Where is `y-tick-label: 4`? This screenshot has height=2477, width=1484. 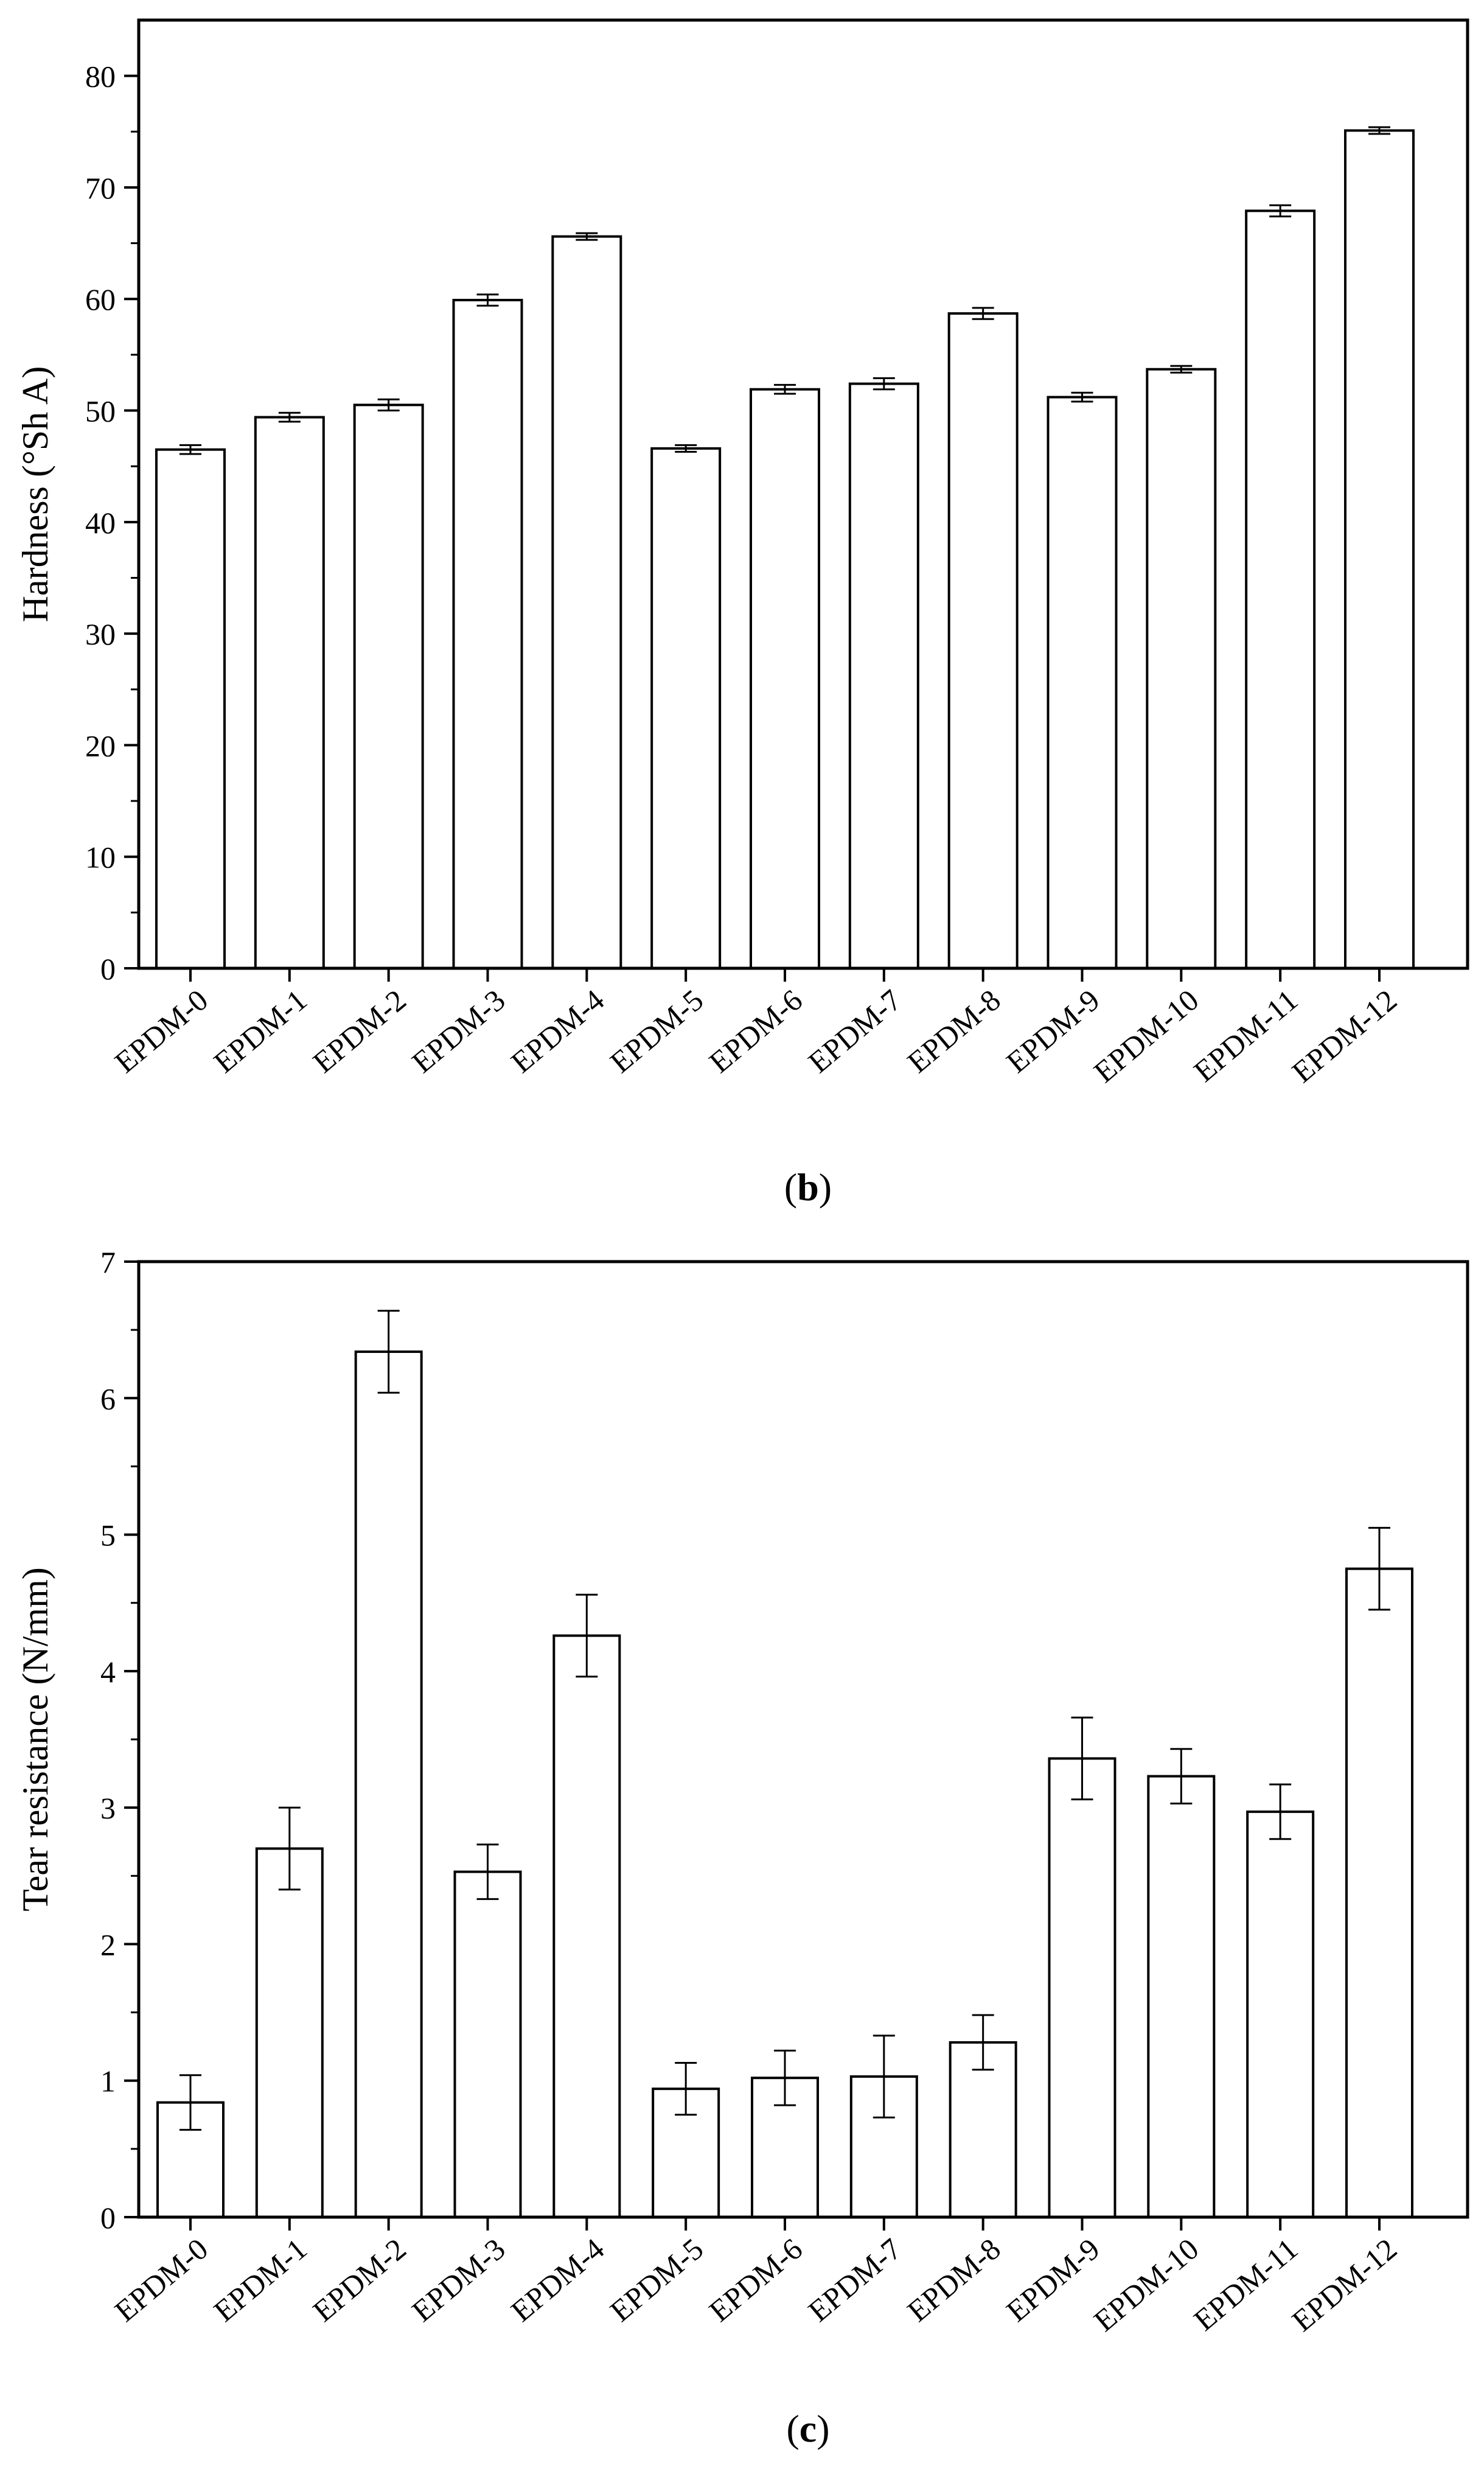 y-tick-label: 4 is located at coordinates (108, 1672).